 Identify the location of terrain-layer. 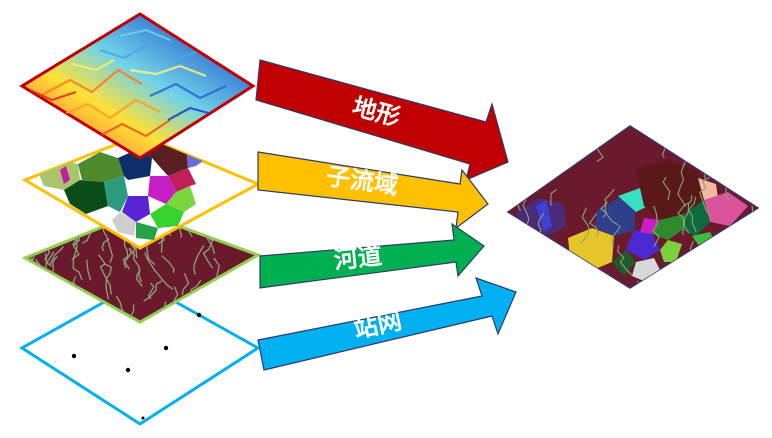
(137, 86).